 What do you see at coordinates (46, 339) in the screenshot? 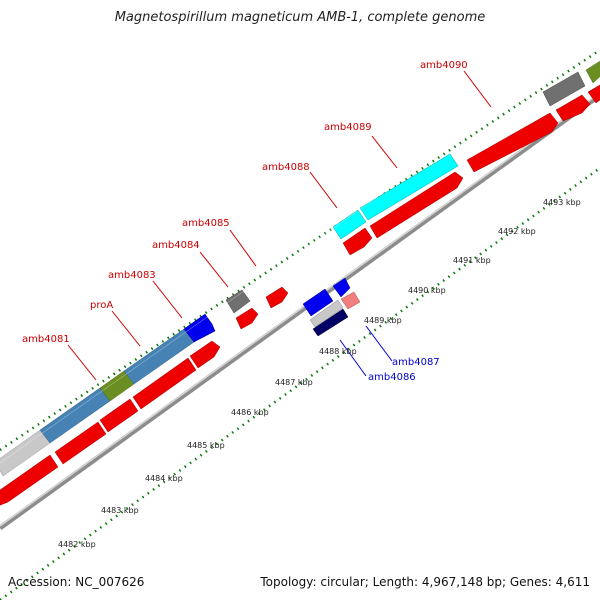
I see `gene-label-amb4081: amb4081` at bounding box center [46, 339].